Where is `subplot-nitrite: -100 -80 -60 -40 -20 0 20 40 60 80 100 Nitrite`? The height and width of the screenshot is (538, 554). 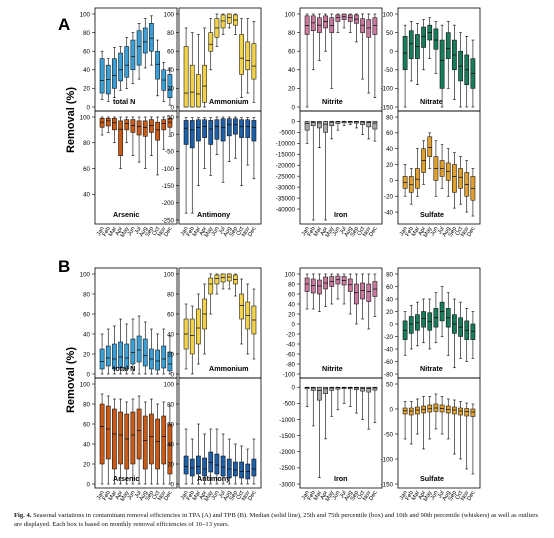 subplot-nitrite: -100 -80 -60 -40 -20 0 20 40 60 80 100 Nitrite is located at coordinates (333, 323).